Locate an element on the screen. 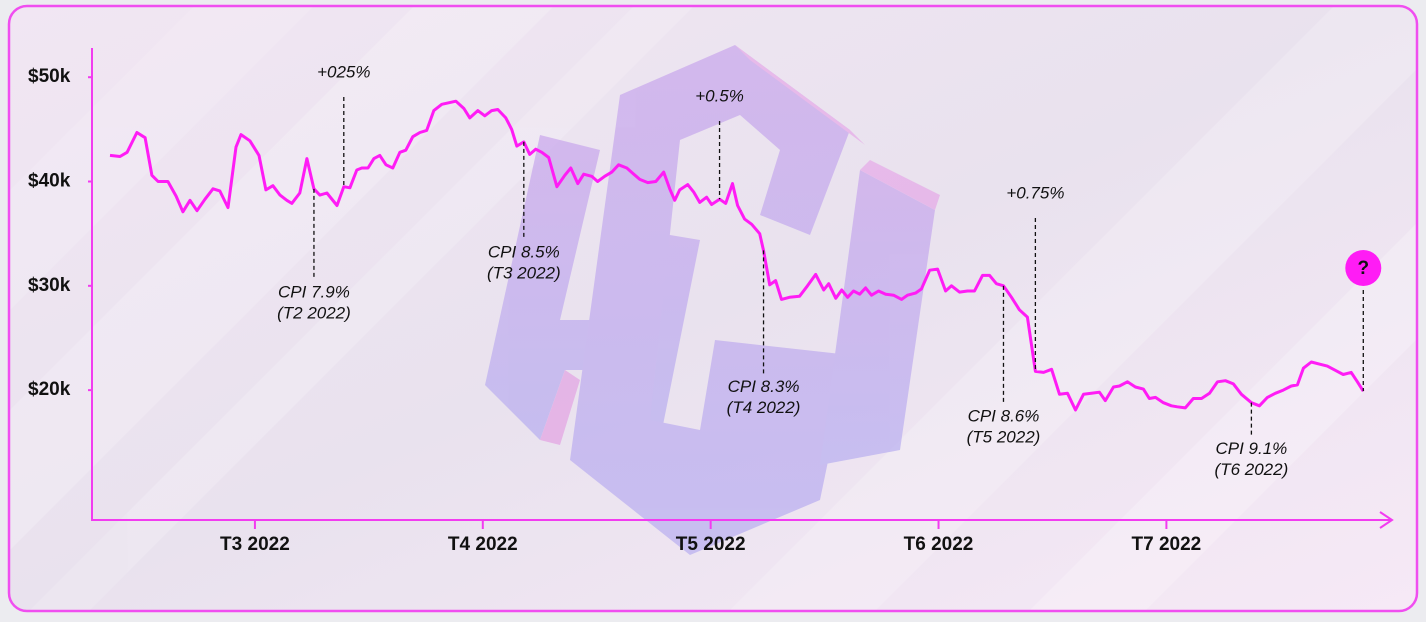 The image size is (1426, 622). x-tick-label: T7 2022 is located at coordinates (1167, 544).